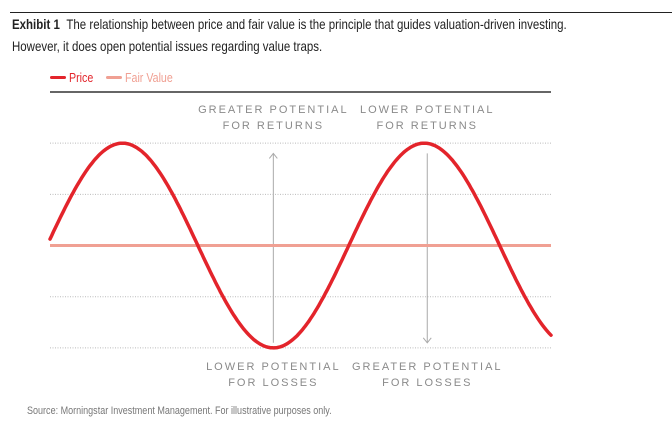  What do you see at coordinates (273, 110) in the screenshot?
I see `annotation-top-label: GREATER POTENTIAL` at bounding box center [273, 110].